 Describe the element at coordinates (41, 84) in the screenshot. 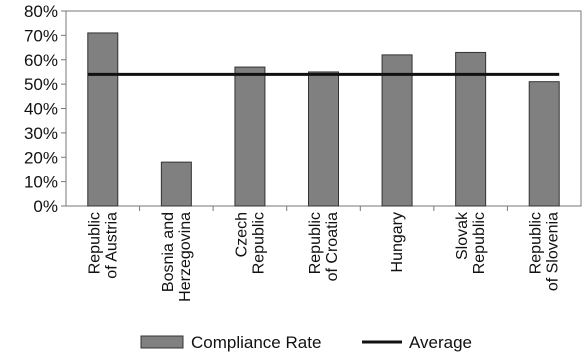

I see `y-tick-label: 50%` at that location.